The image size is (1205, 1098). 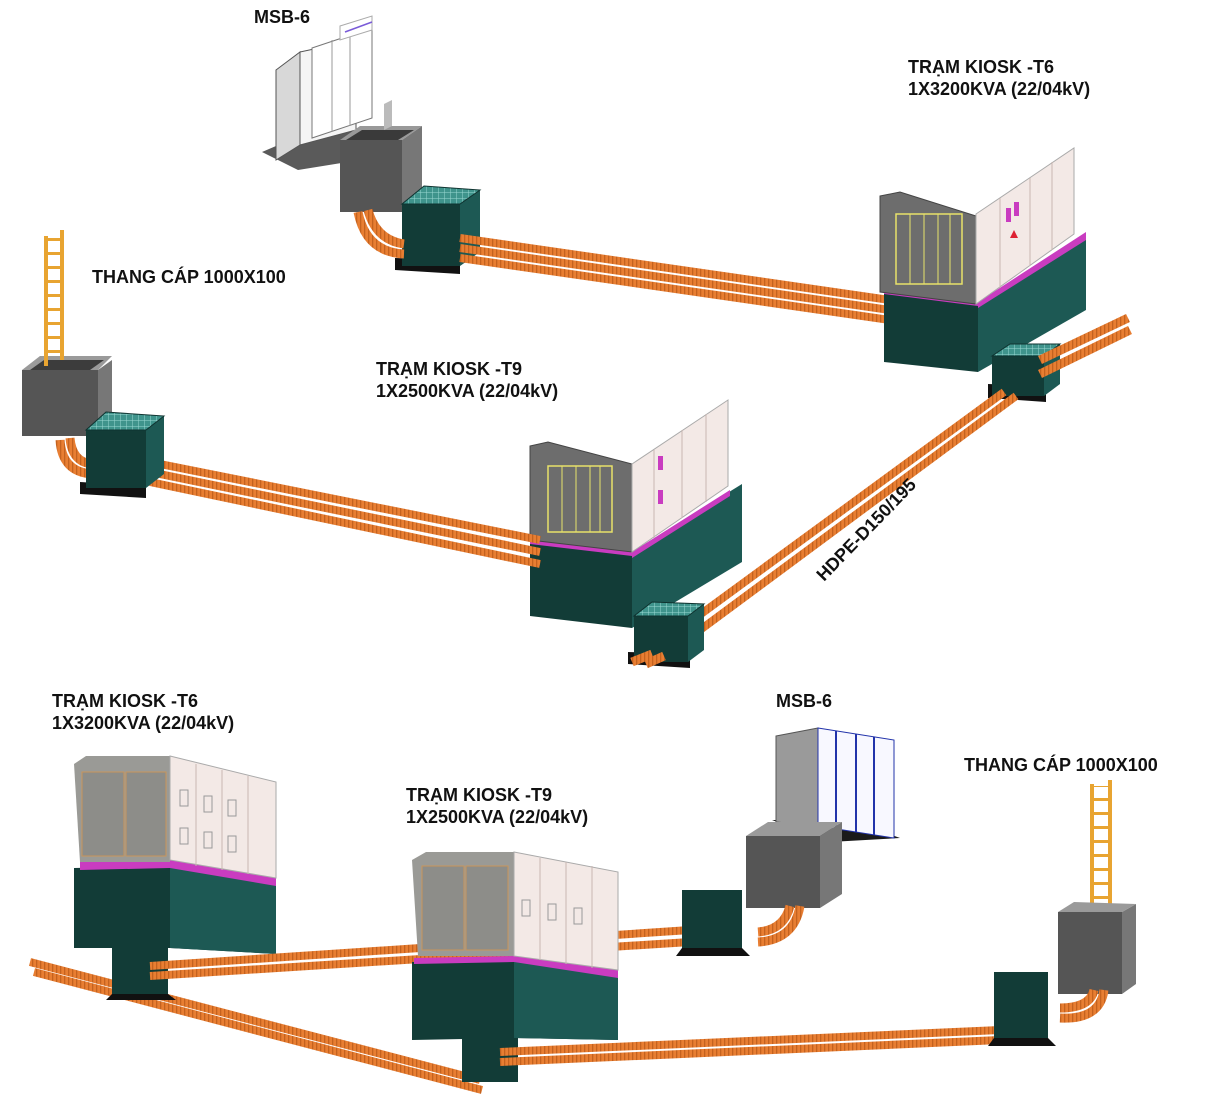 What do you see at coordinates (497, 806) in the screenshot?
I see `label-kiosk-t9-bottom: TRẠM KIOSK -T9 1X2500KVA (22/04kV)` at bounding box center [497, 806].